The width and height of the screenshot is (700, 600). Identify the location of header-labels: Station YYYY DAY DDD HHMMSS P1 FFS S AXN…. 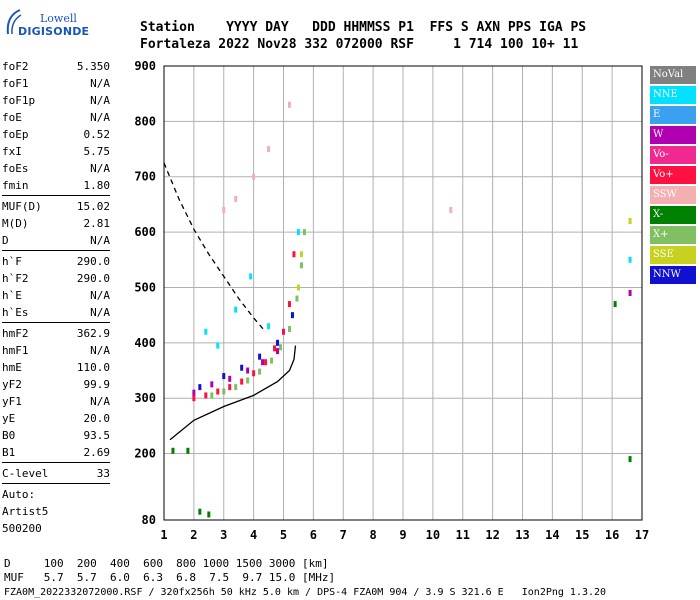
(363, 27).